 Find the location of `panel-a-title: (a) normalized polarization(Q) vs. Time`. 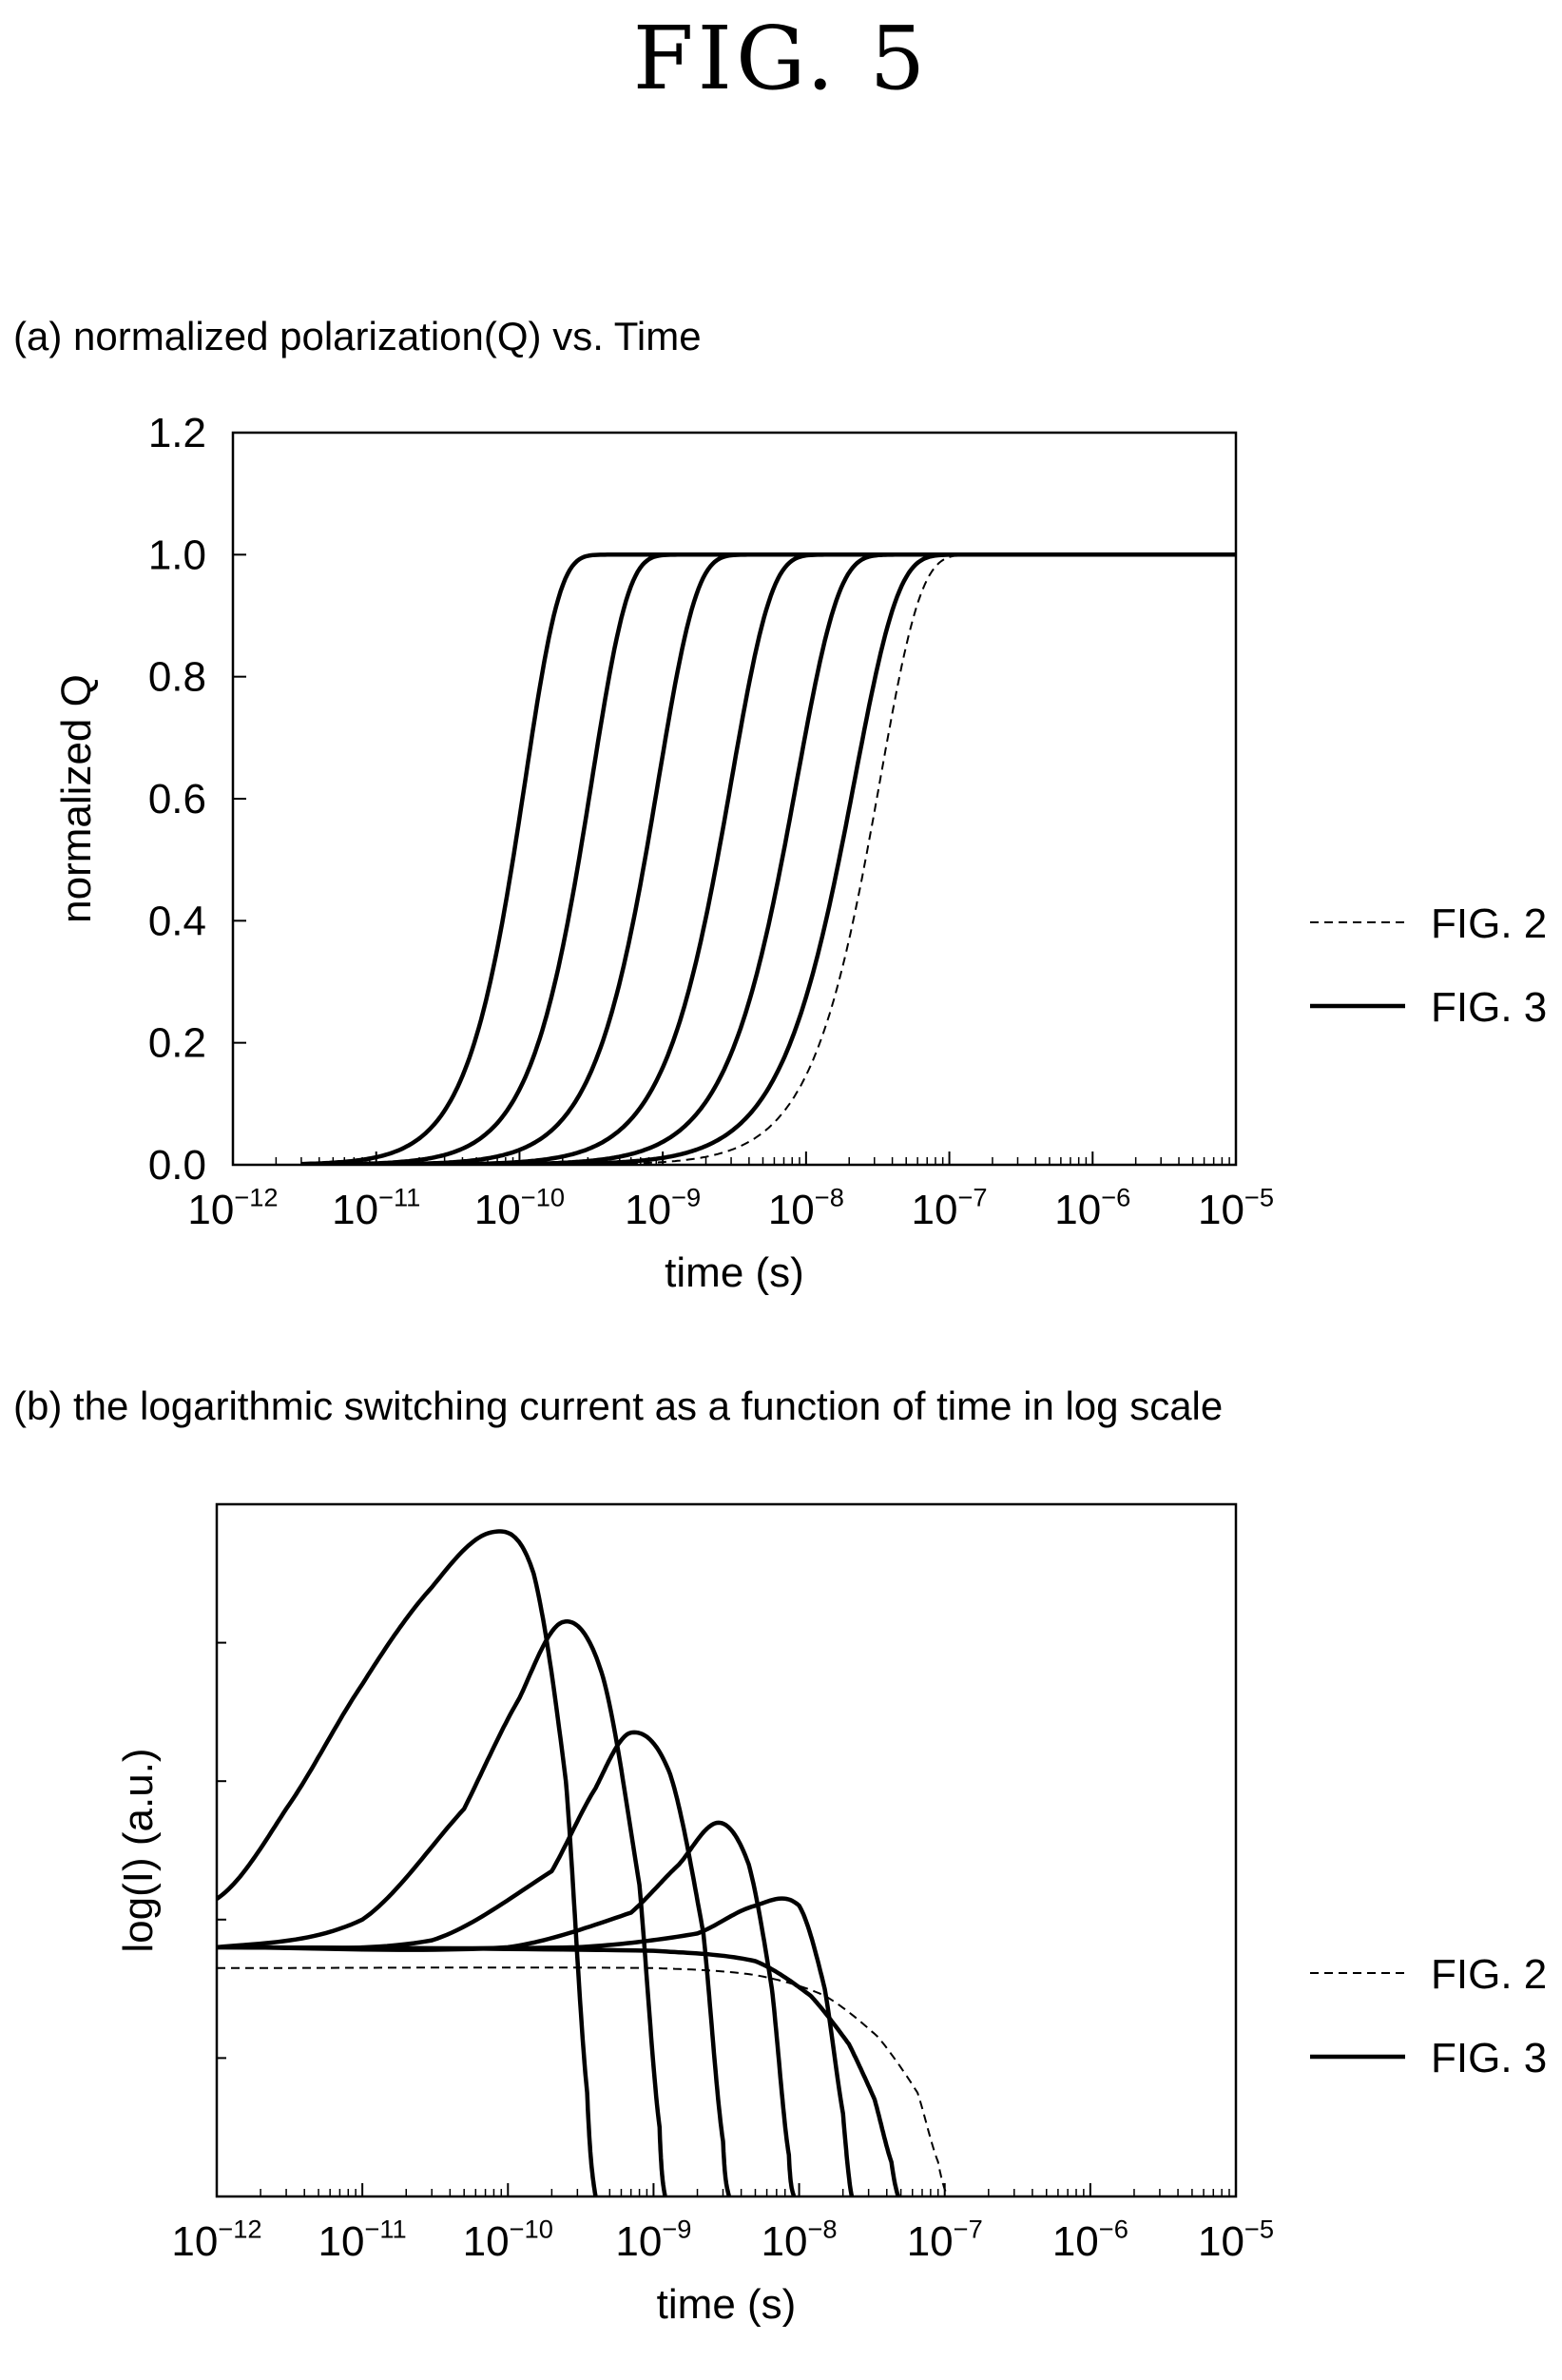

panel-a-title: (a) normalized polarization(Q) vs. Time is located at coordinates (357, 336).